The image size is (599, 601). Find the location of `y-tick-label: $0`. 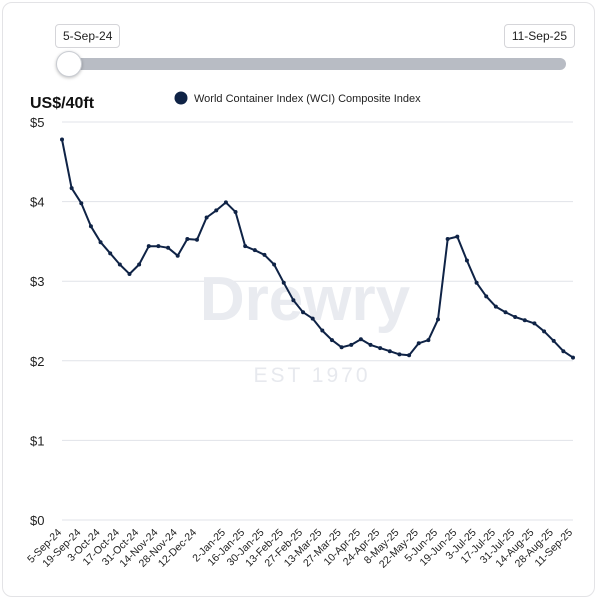

y-tick-label: $0 is located at coordinates (37, 520).